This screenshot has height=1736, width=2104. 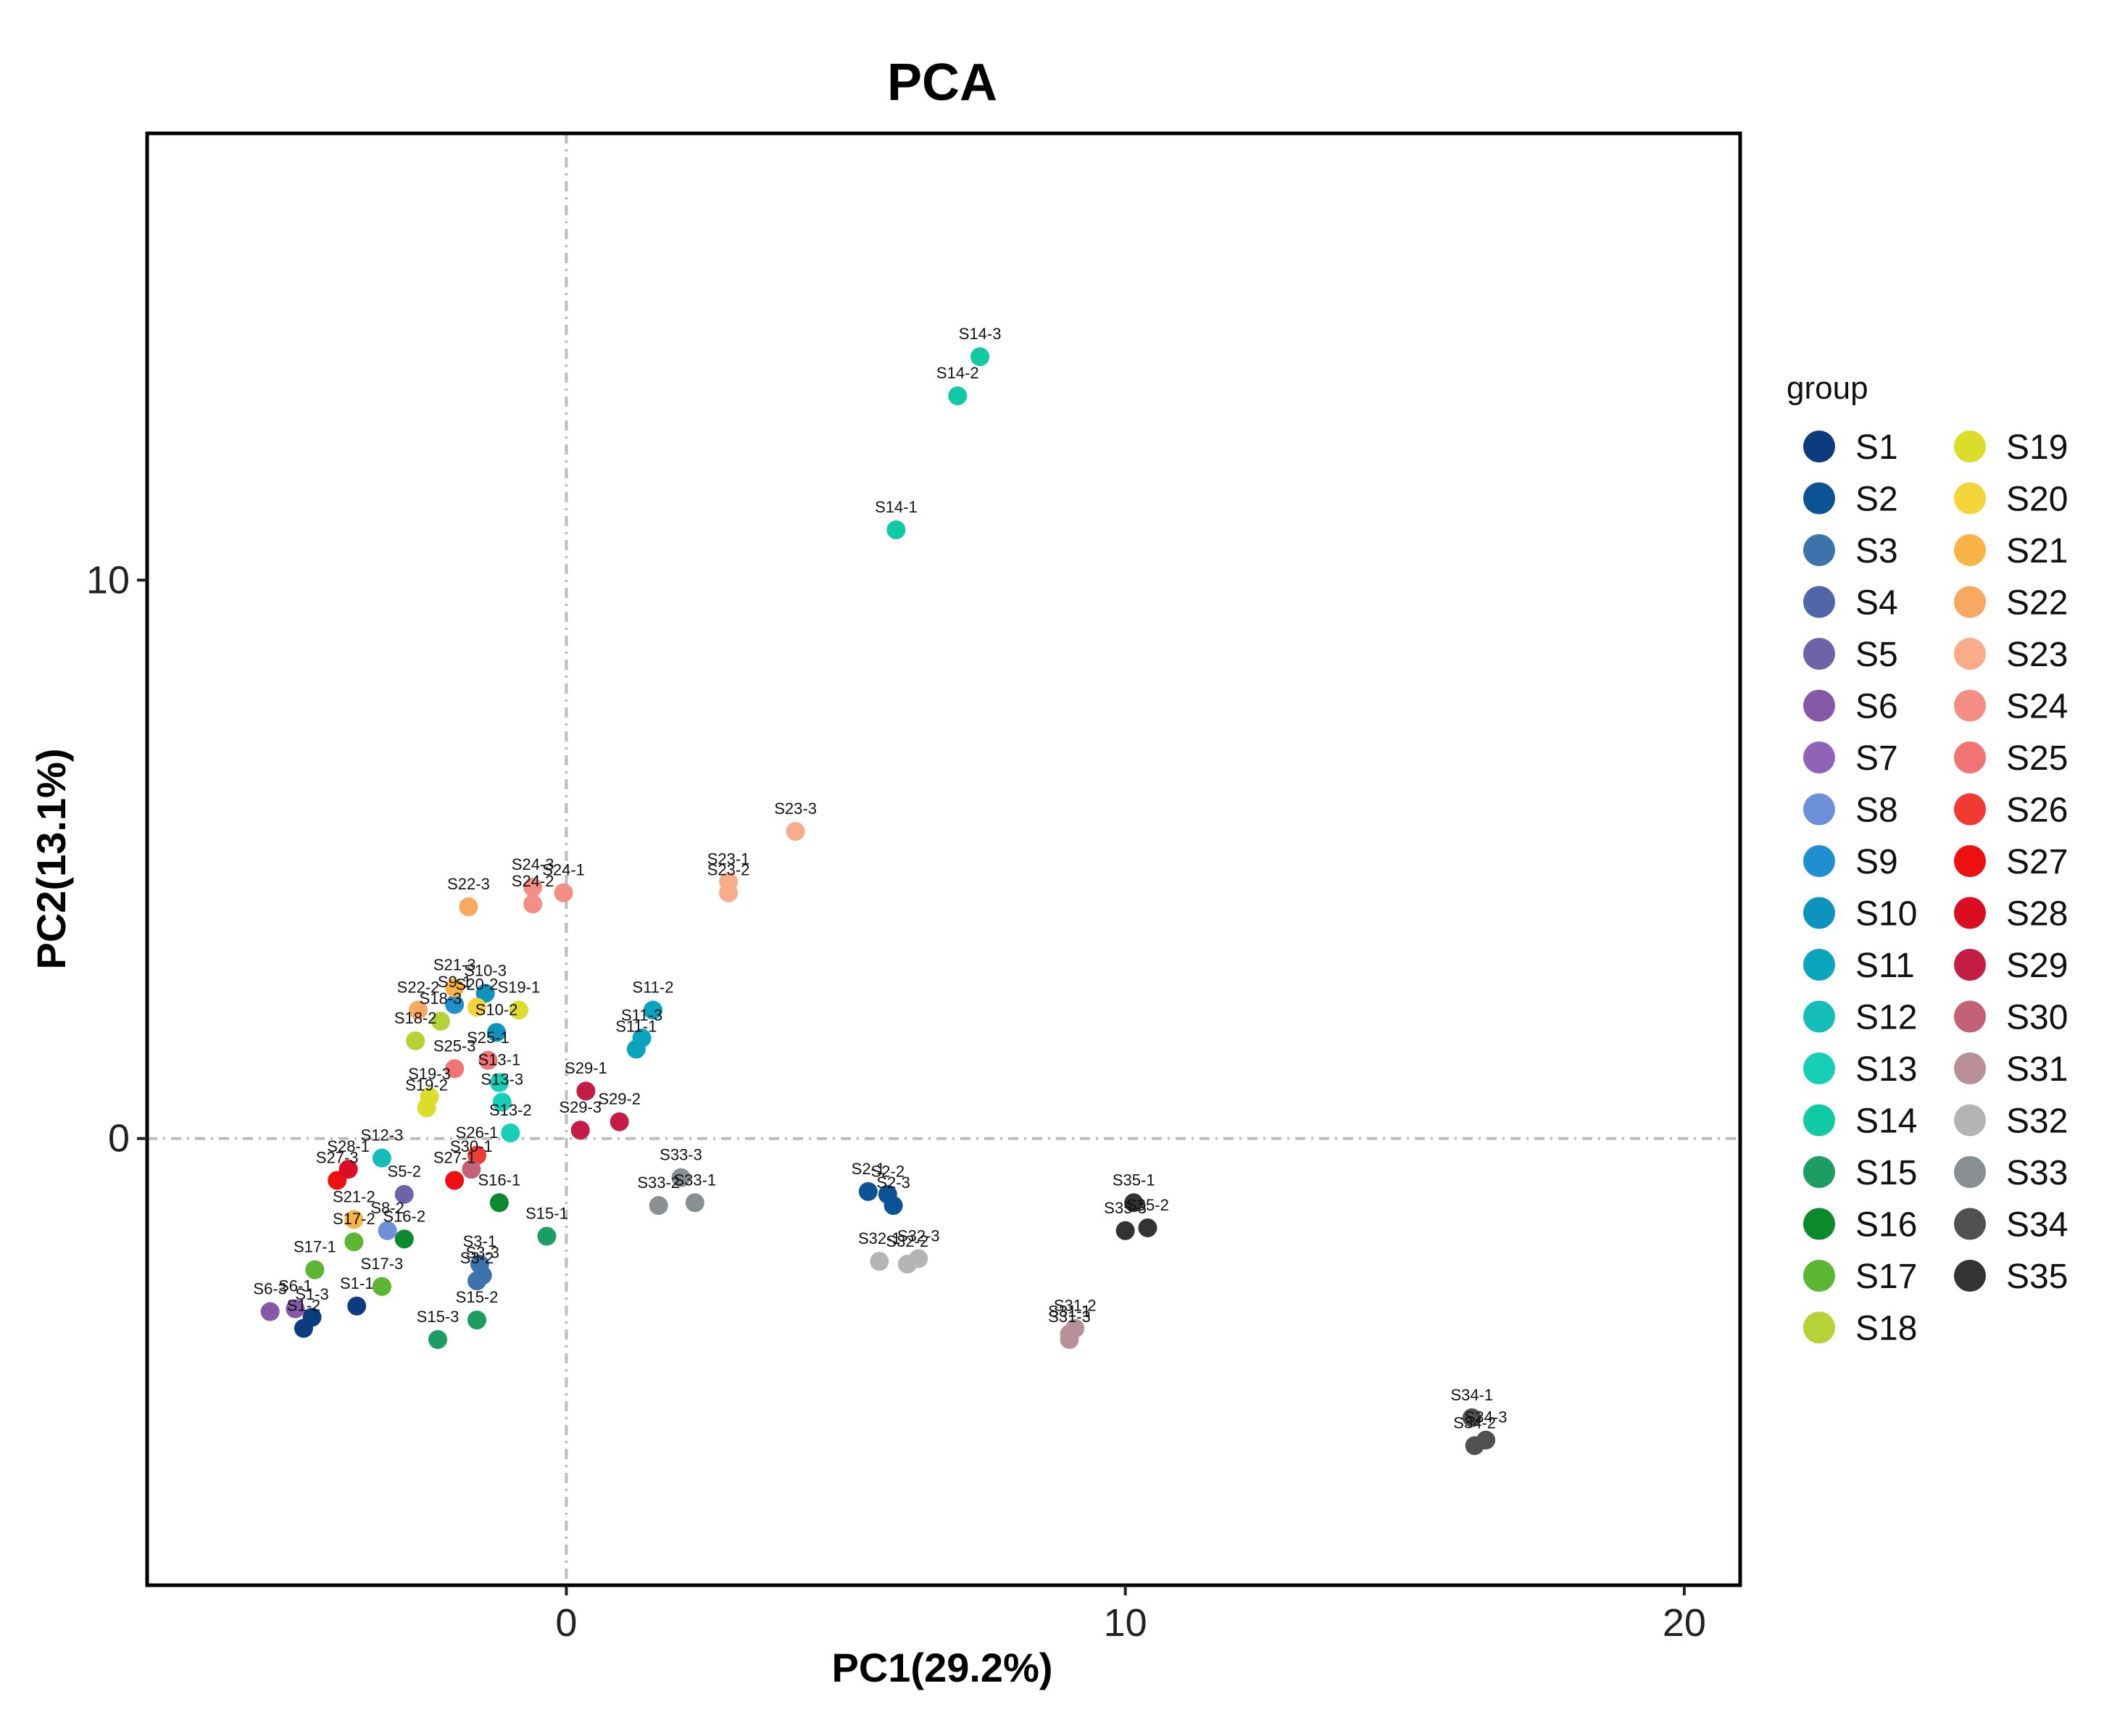 I want to click on point-label: S17-2, so click(x=354, y=1219).